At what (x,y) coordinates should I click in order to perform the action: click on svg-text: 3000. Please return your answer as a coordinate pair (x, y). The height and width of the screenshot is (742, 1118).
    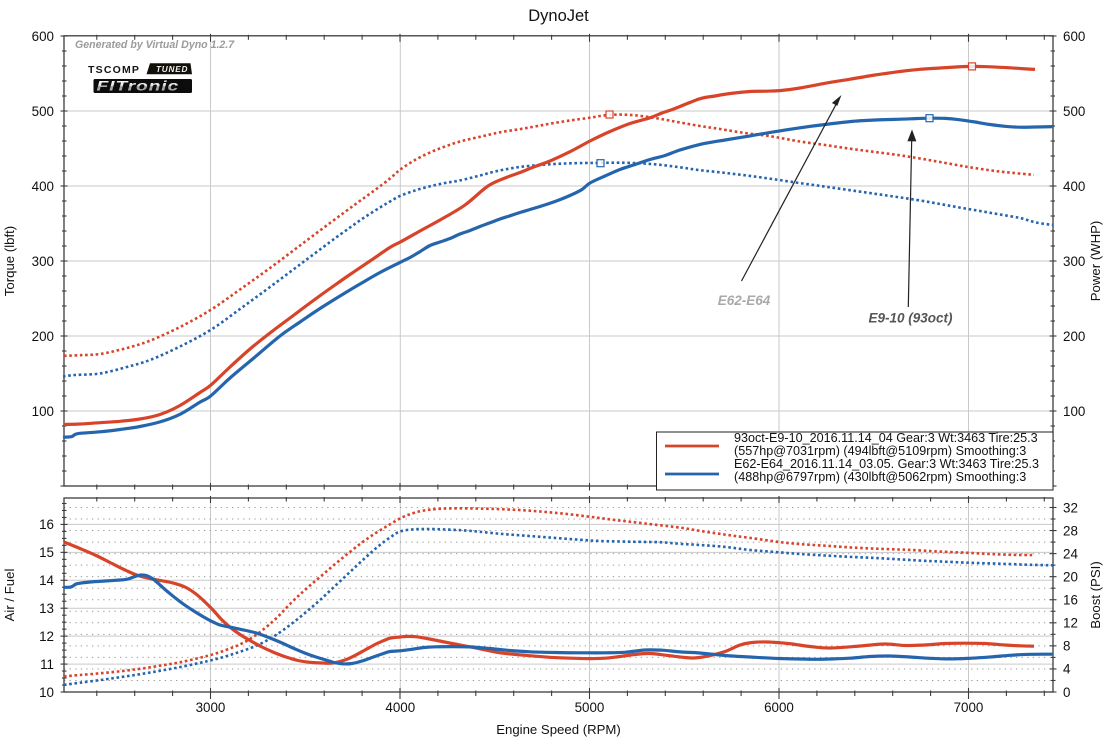
    Looking at the image, I should click on (211, 707).